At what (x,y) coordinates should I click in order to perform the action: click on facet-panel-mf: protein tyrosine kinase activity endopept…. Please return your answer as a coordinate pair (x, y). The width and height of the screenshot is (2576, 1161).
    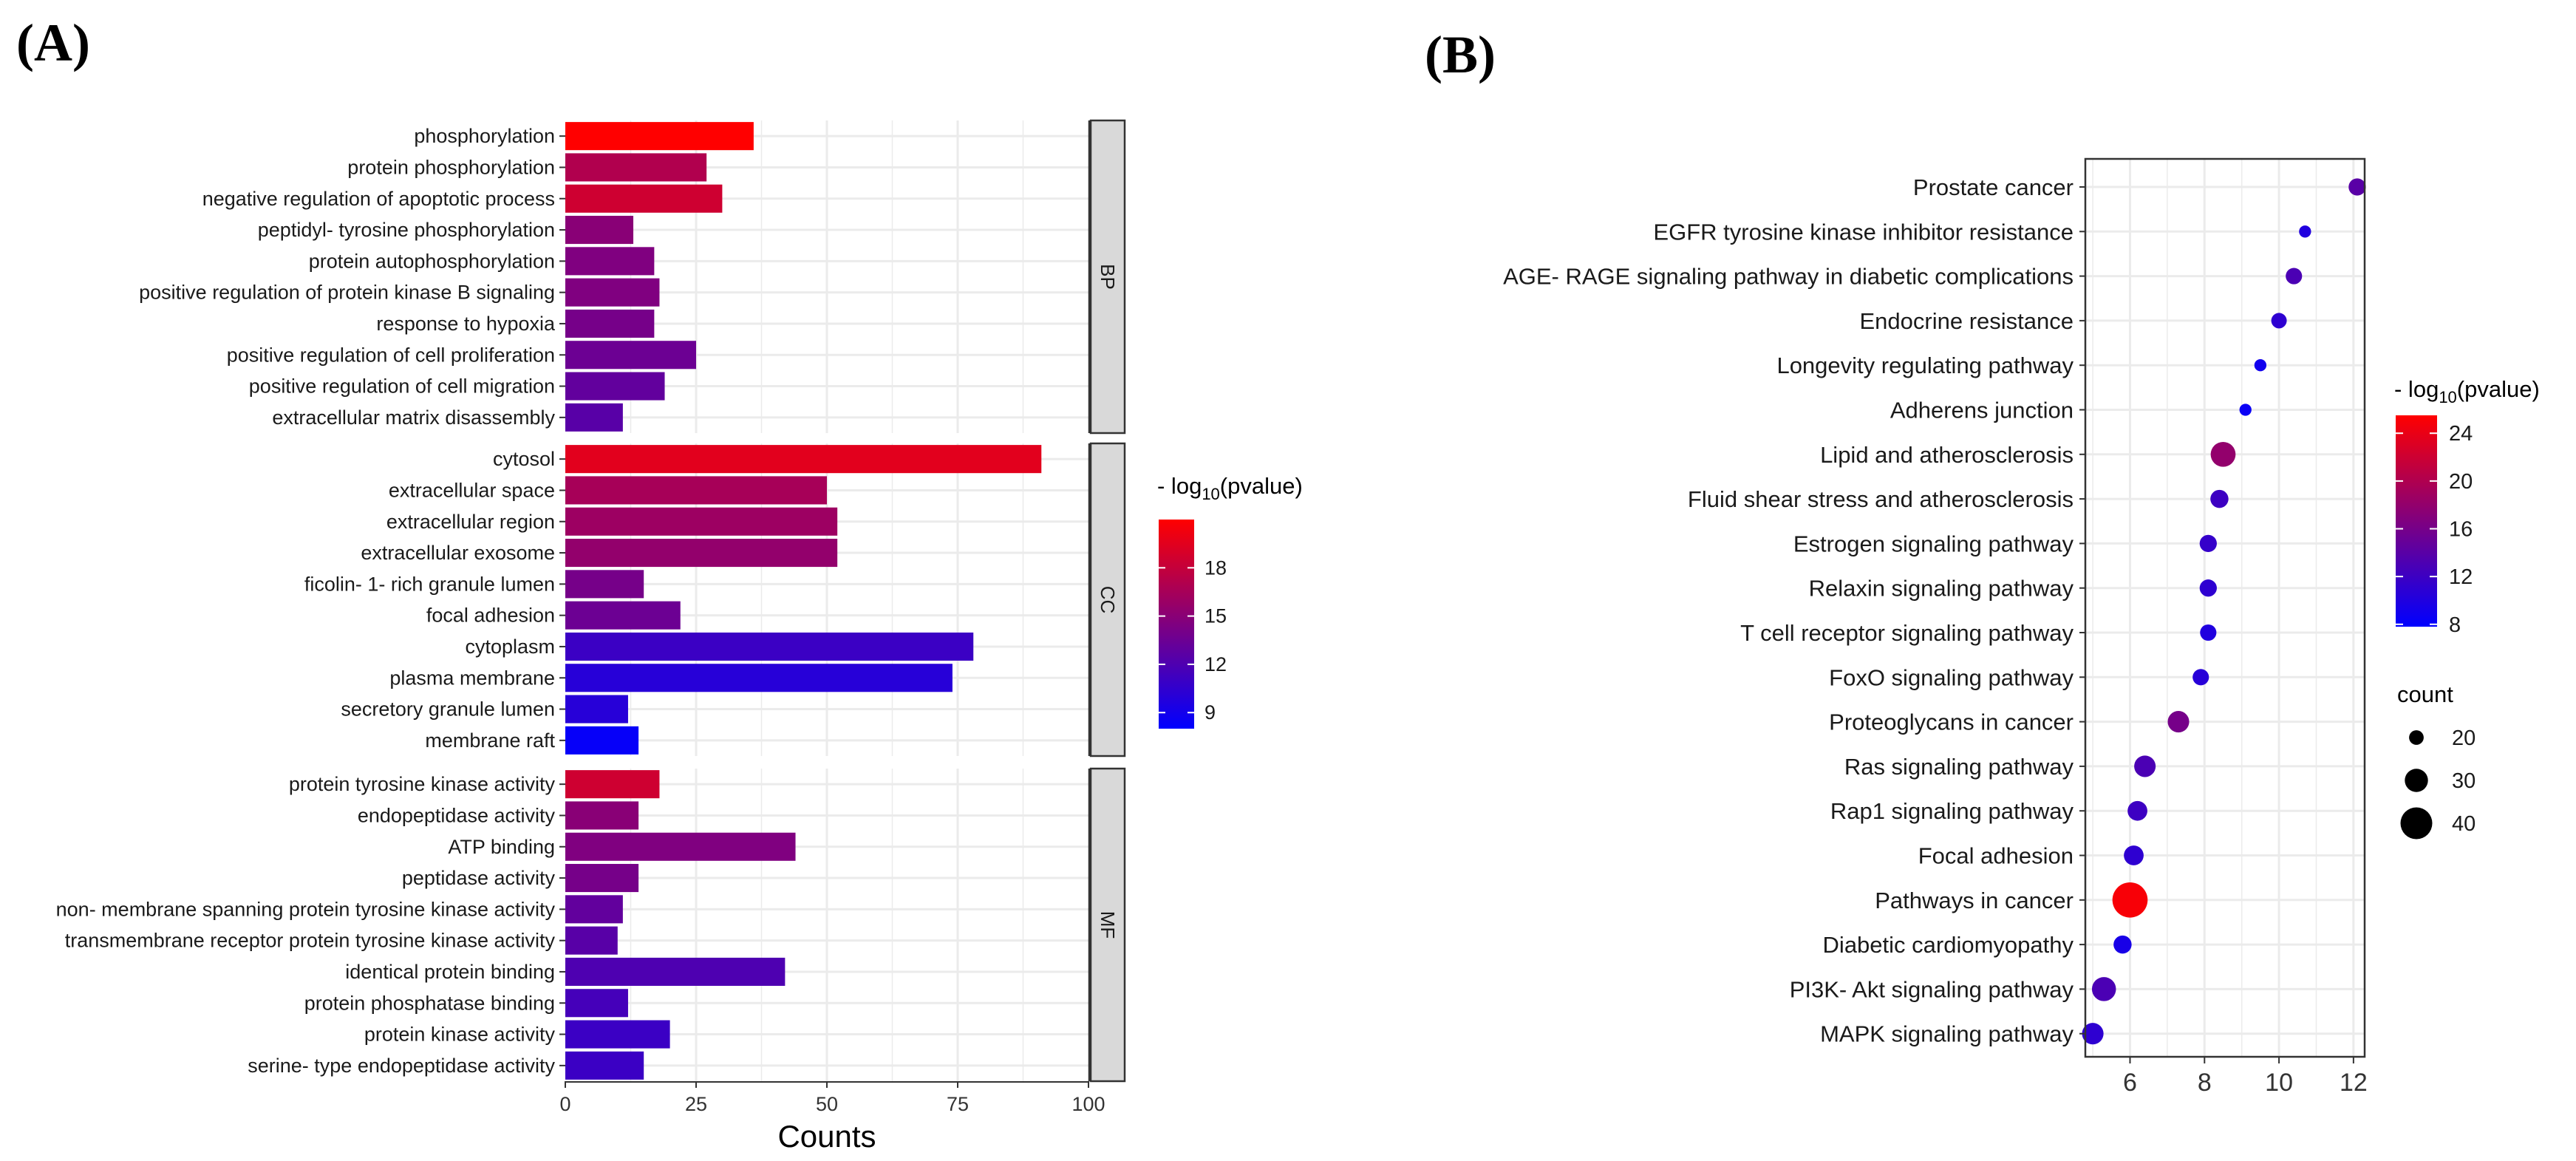
    Looking at the image, I should click on (591, 925).